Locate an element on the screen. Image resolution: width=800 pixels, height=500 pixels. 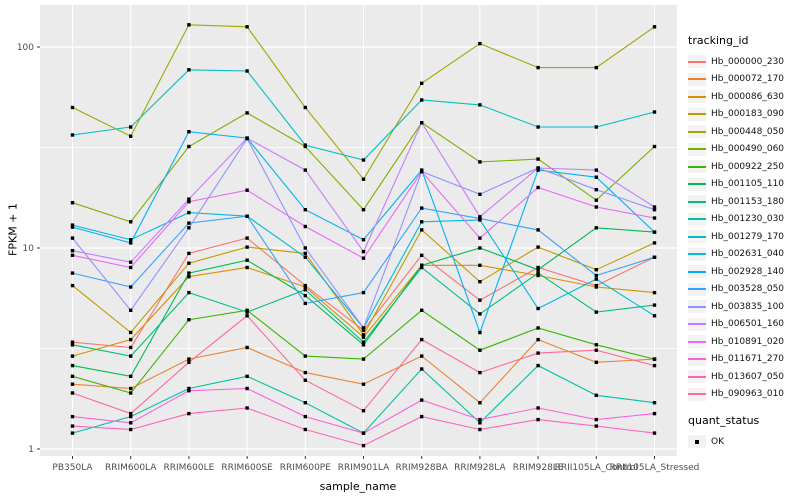
x-tick-label: RRIM600SE is located at coordinates (247, 468).